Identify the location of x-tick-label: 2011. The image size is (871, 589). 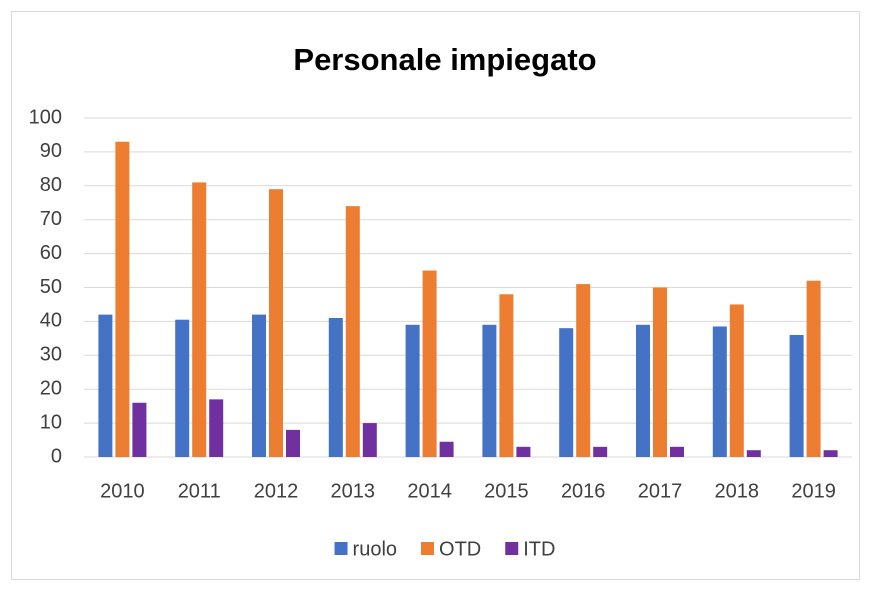
(199, 491).